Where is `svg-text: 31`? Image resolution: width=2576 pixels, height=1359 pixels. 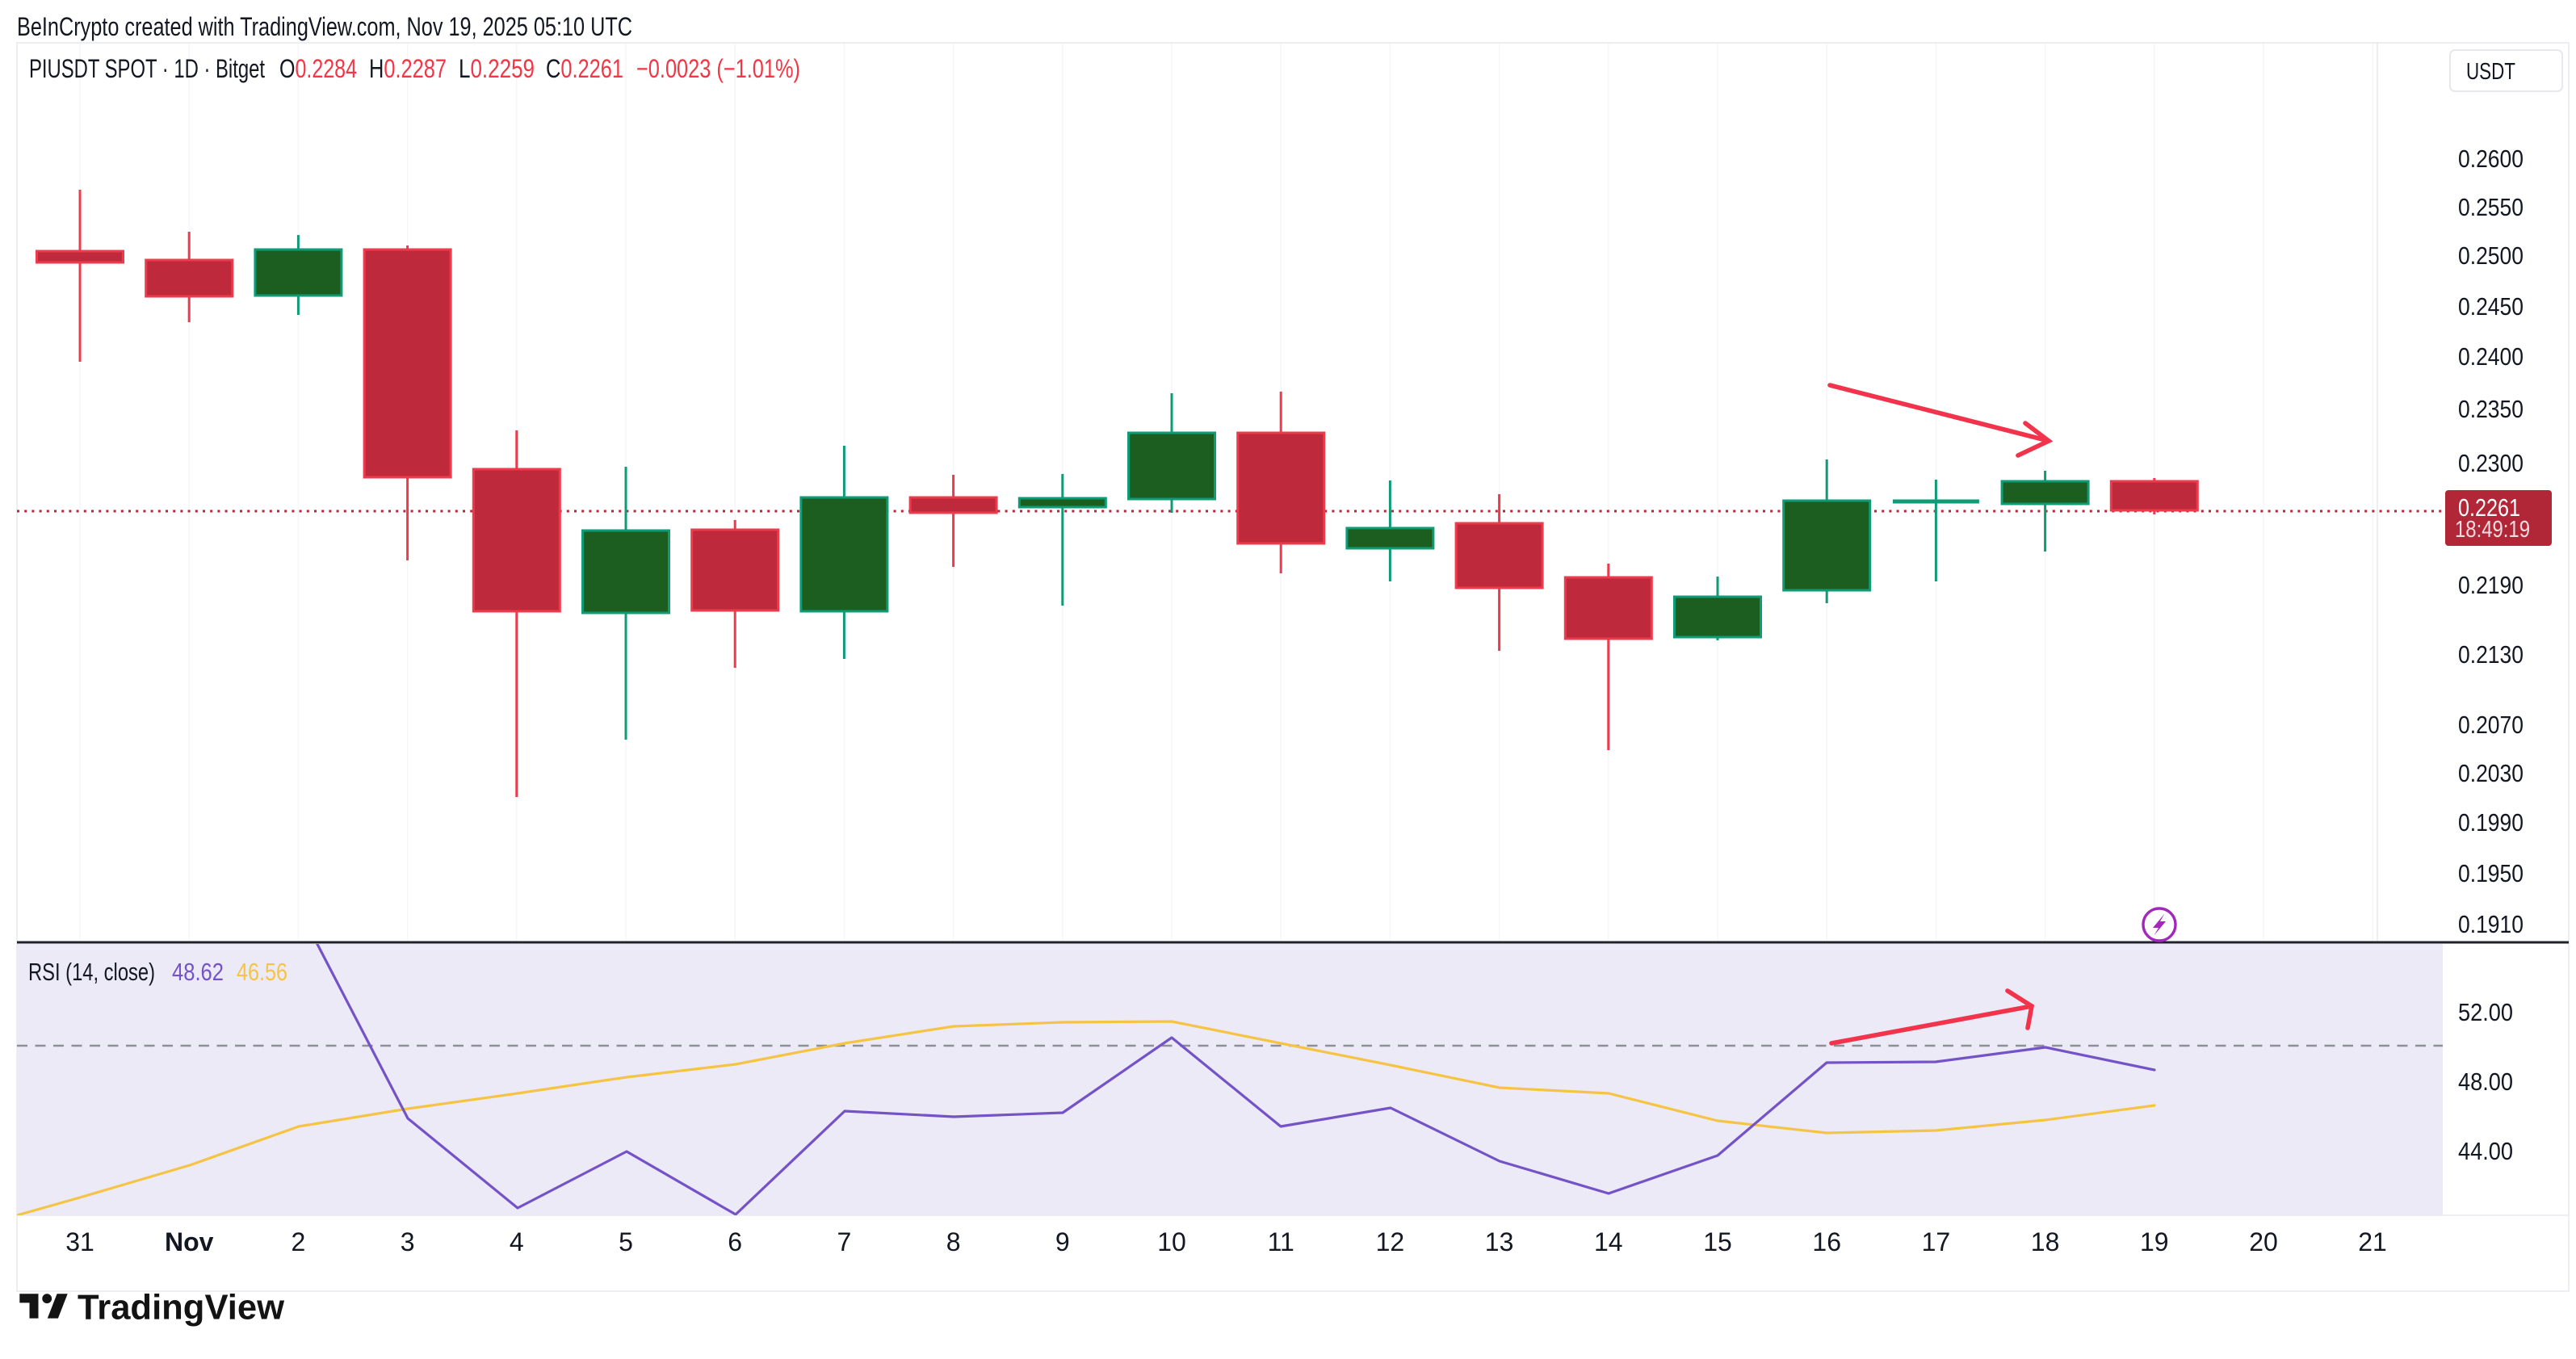
svg-text: 31 is located at coordinates (79, 1241).